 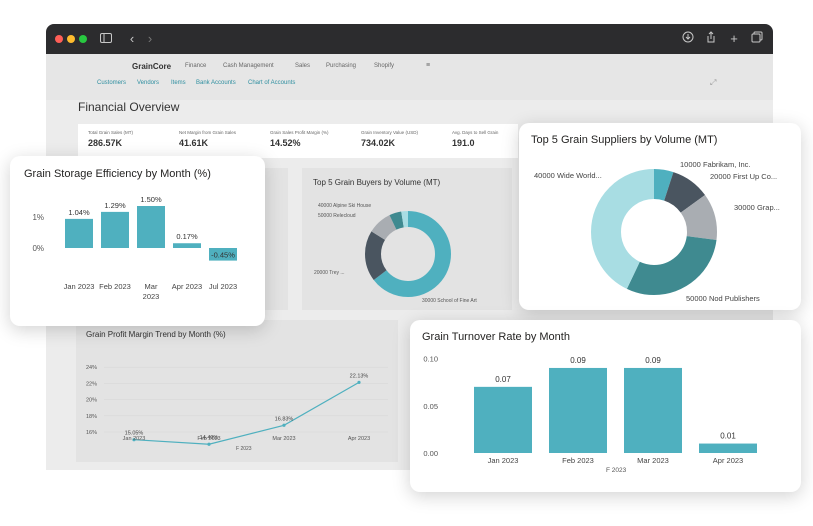 What do you see at coordinates (156, 334) in the screenshot?
I see `profit-trend-title: Grain Profit Margin Trend by Month (%)` at bounding box center [156, 334].